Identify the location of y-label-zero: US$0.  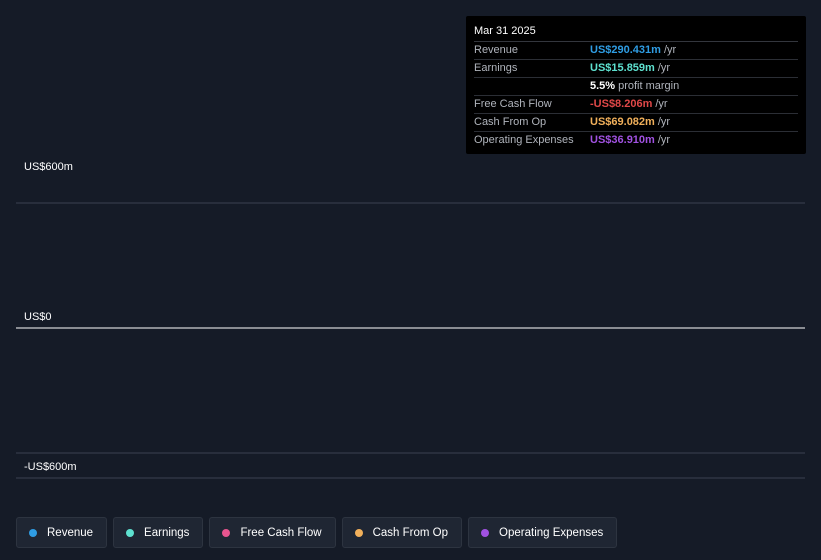
(38, 317).